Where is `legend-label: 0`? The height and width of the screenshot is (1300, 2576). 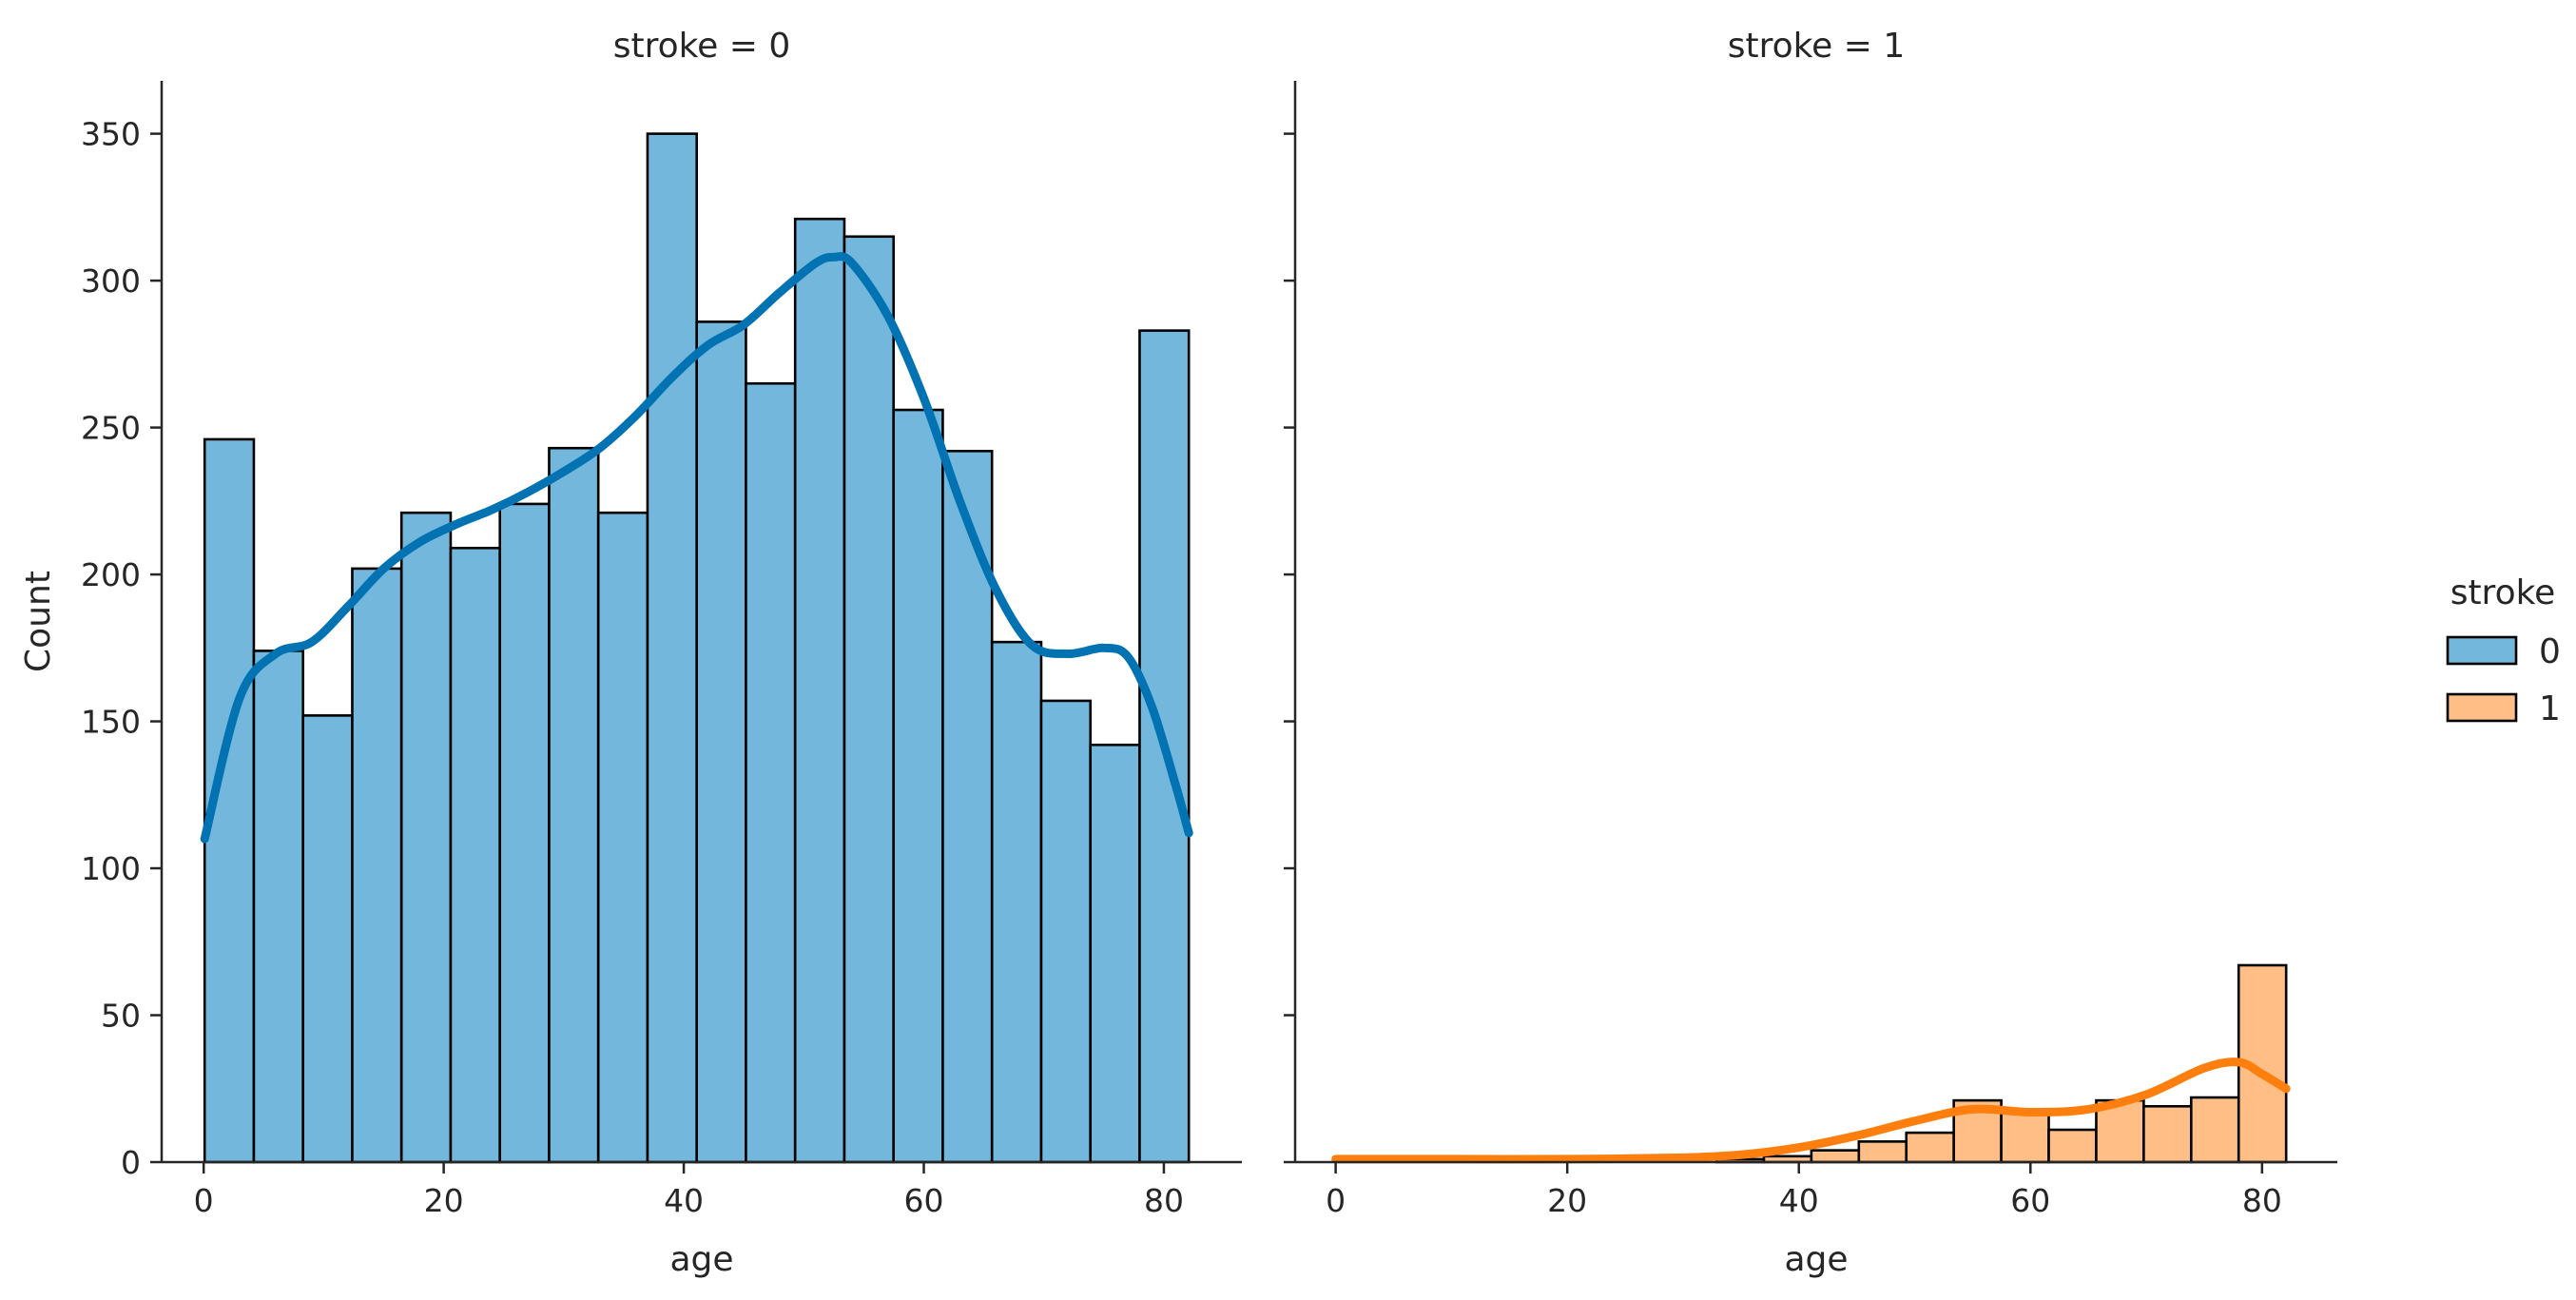 legend-label: 0 is located at coordinates (2550, 651).